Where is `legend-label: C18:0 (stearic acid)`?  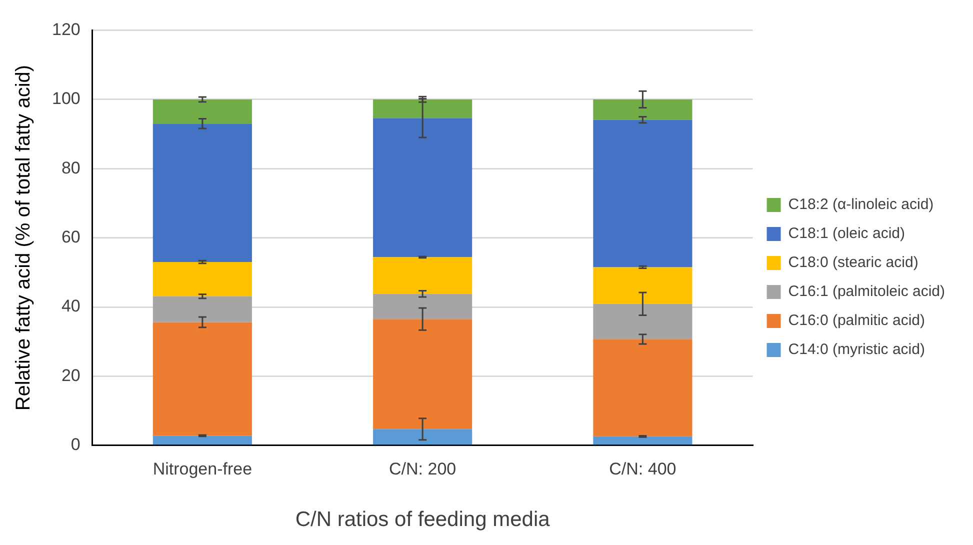 legend-label: C18:0 (stearic acid) is located at coordinates (853, 263).